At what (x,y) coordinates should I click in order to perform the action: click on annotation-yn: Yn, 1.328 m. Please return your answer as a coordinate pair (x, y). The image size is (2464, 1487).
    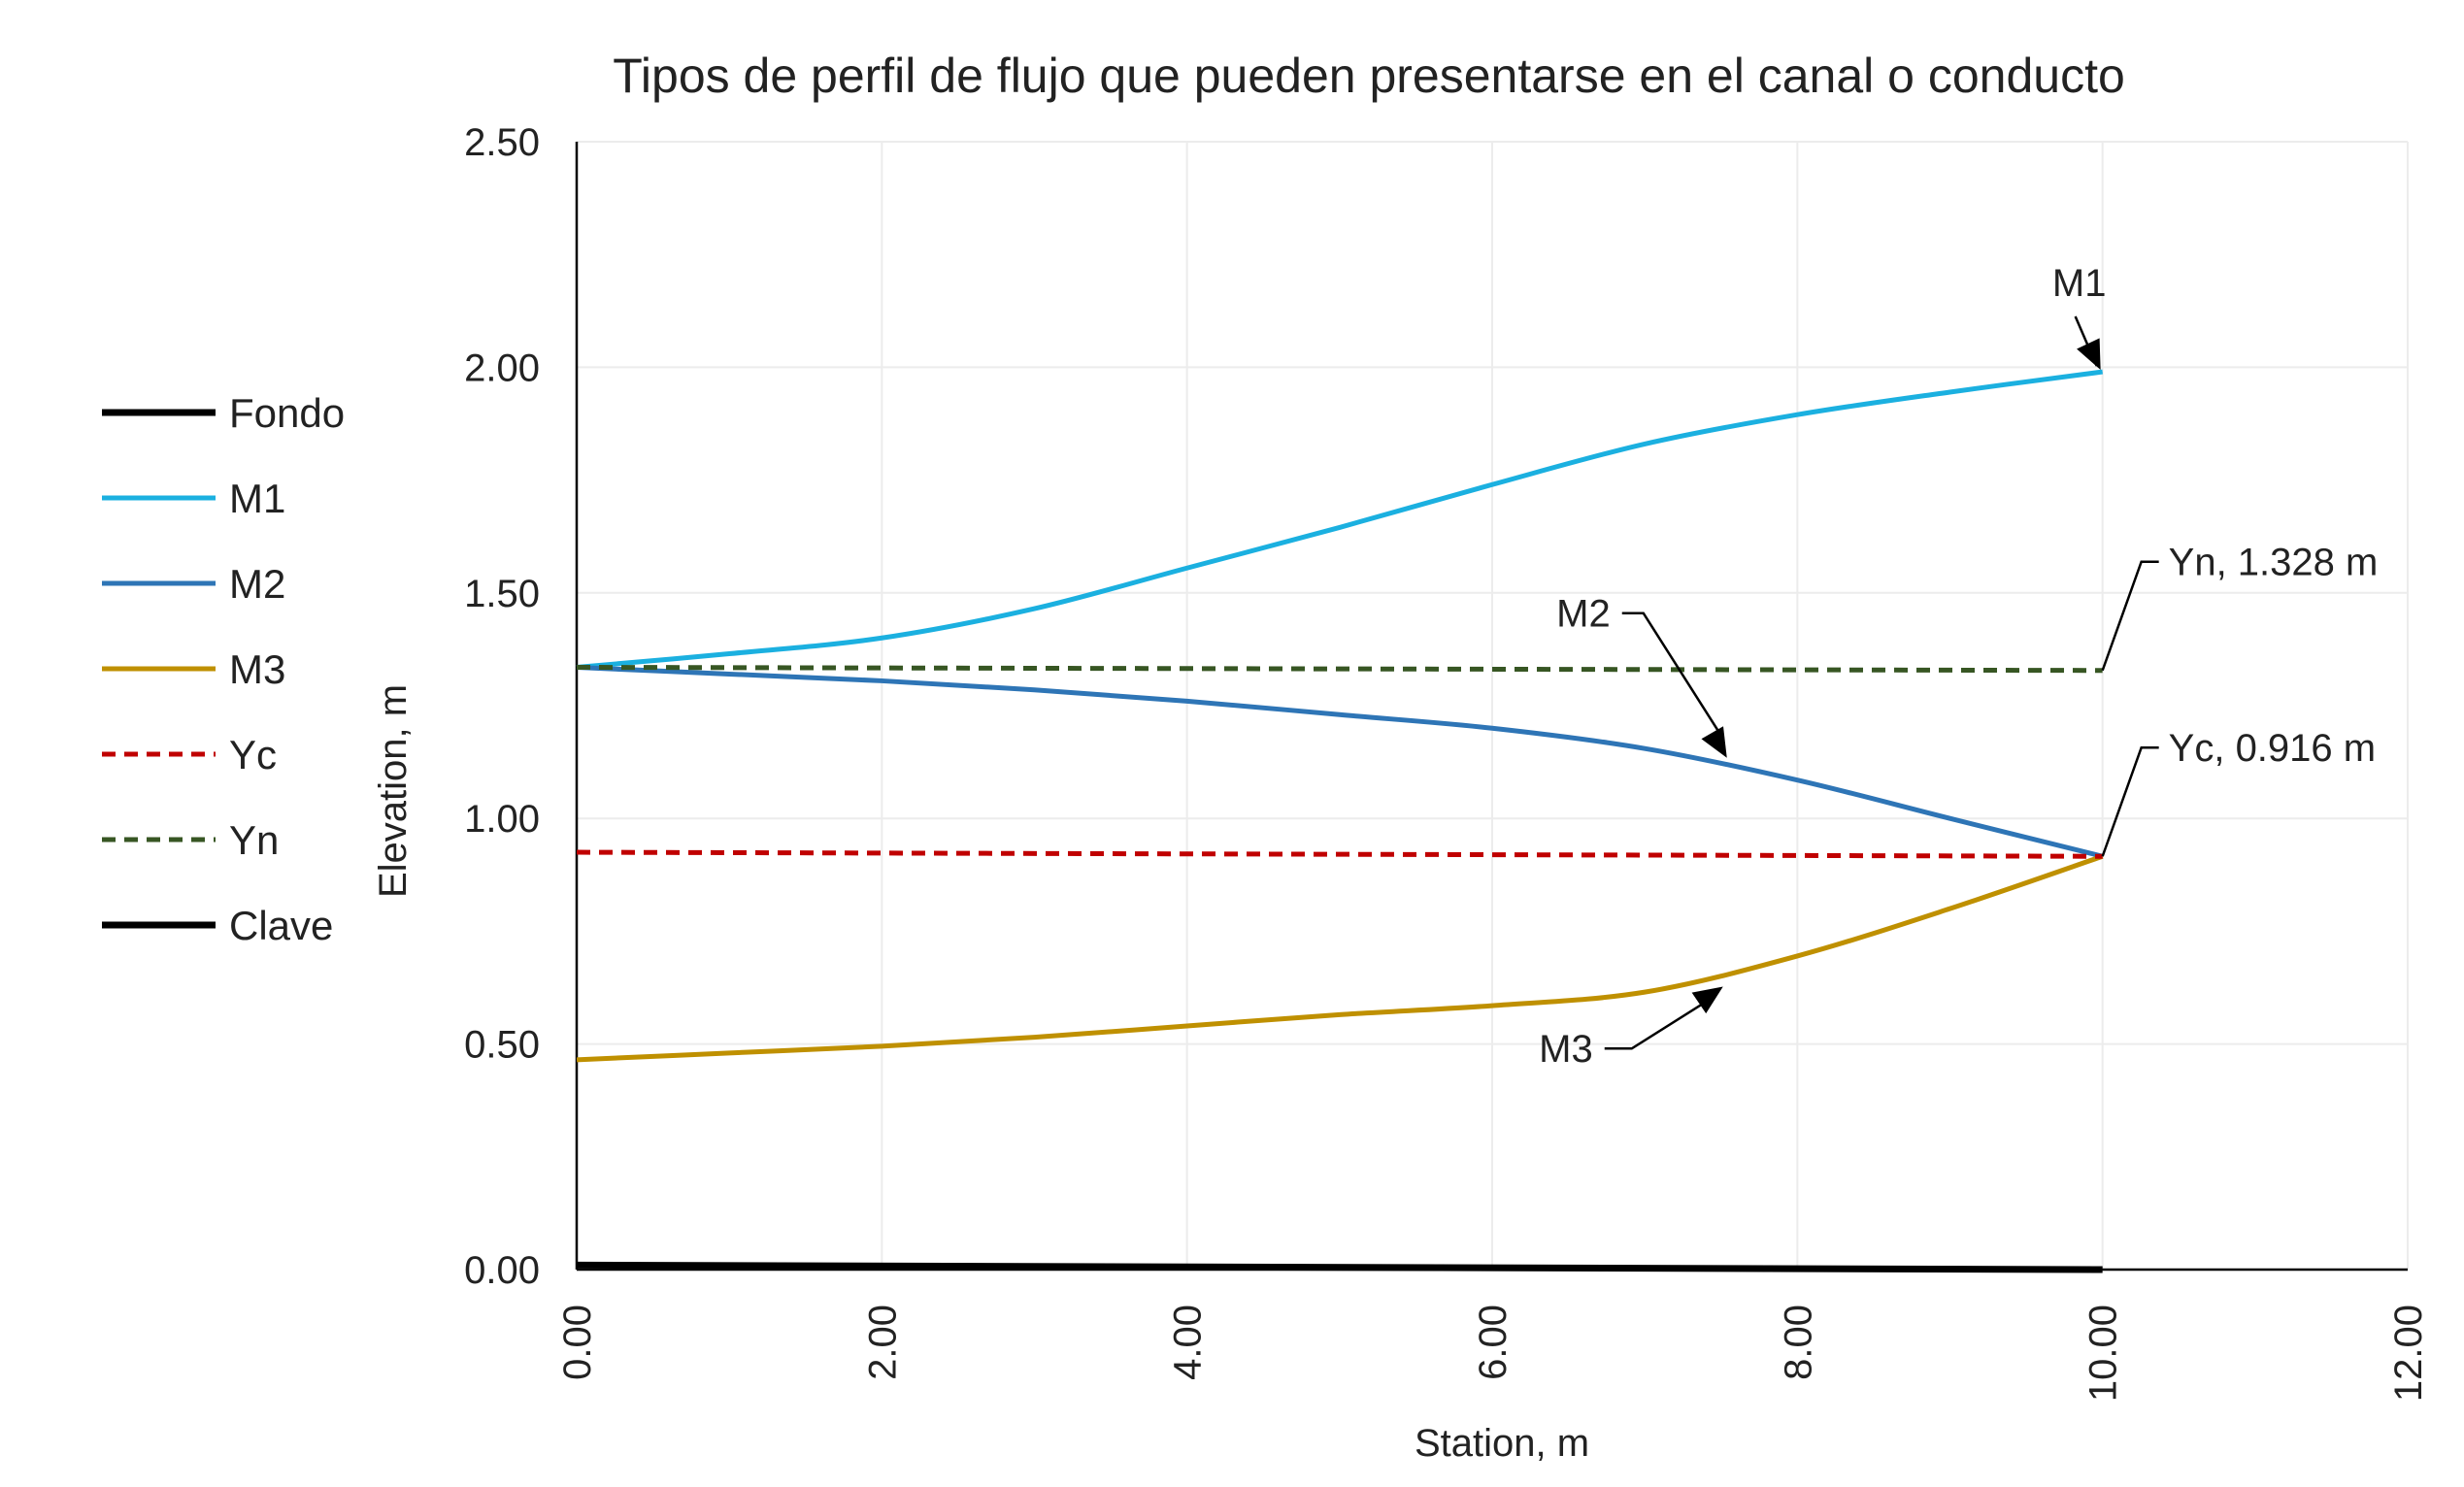
    Looking at the image, I should click on (2240, 607).